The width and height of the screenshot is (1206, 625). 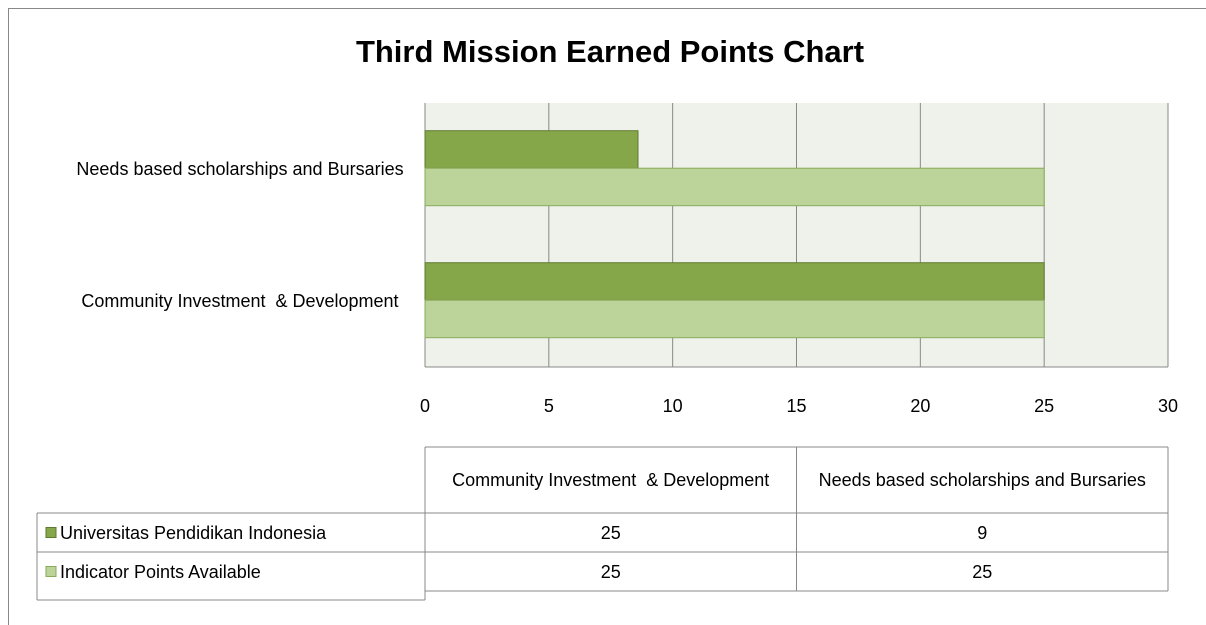 What do you see at coordinates (982, 480) in the screenshot?
I see `table-header: Needs based scholarships and Bursaries` at bounding box center [982, 480].